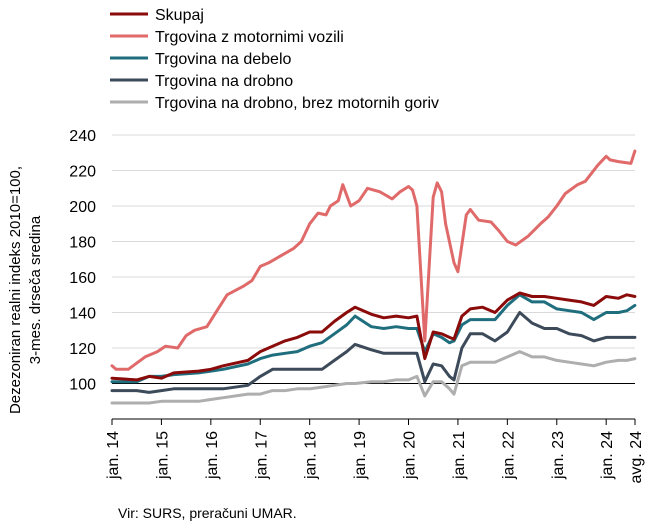 This screenshot has width=651, height=532. What do you see at coordinates (82, 243) in the screenshot?
I see `y-tick-label: 180` at bounding box center [82, 243].